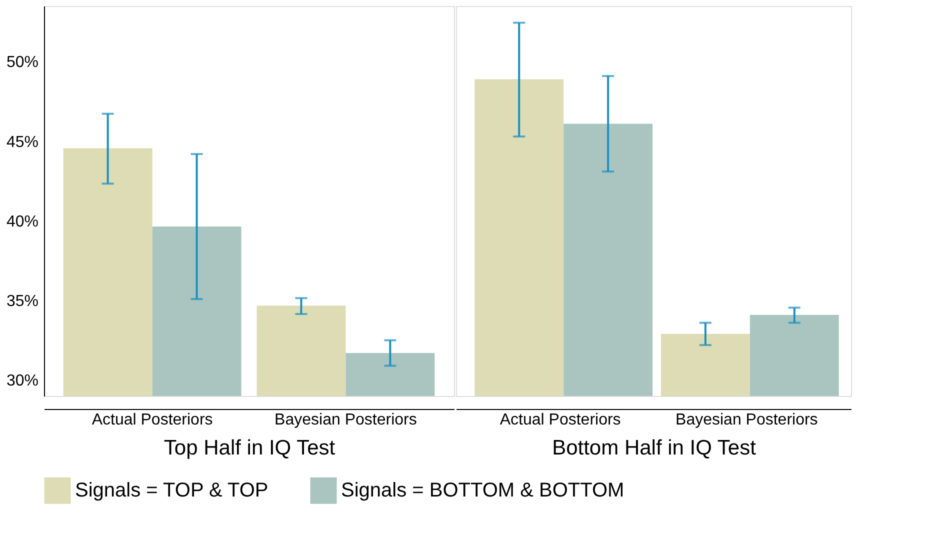 Image resolution: width=932 pixels, height=552 pixels. I want to click on y-tick-label: 40%, so click(22, 221).